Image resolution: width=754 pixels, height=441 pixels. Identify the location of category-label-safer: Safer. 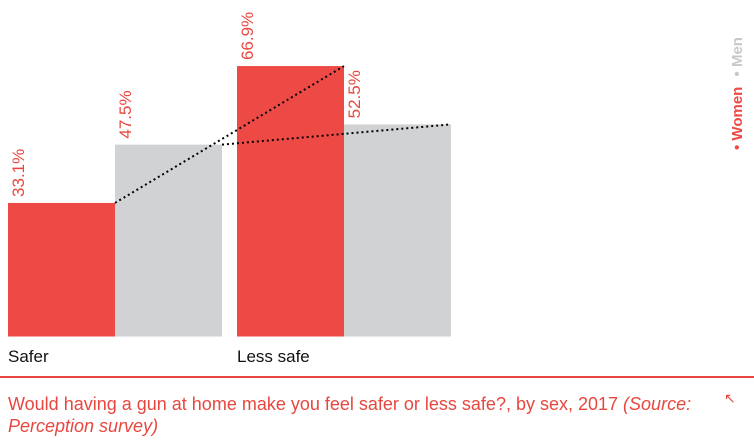
(28, 356).